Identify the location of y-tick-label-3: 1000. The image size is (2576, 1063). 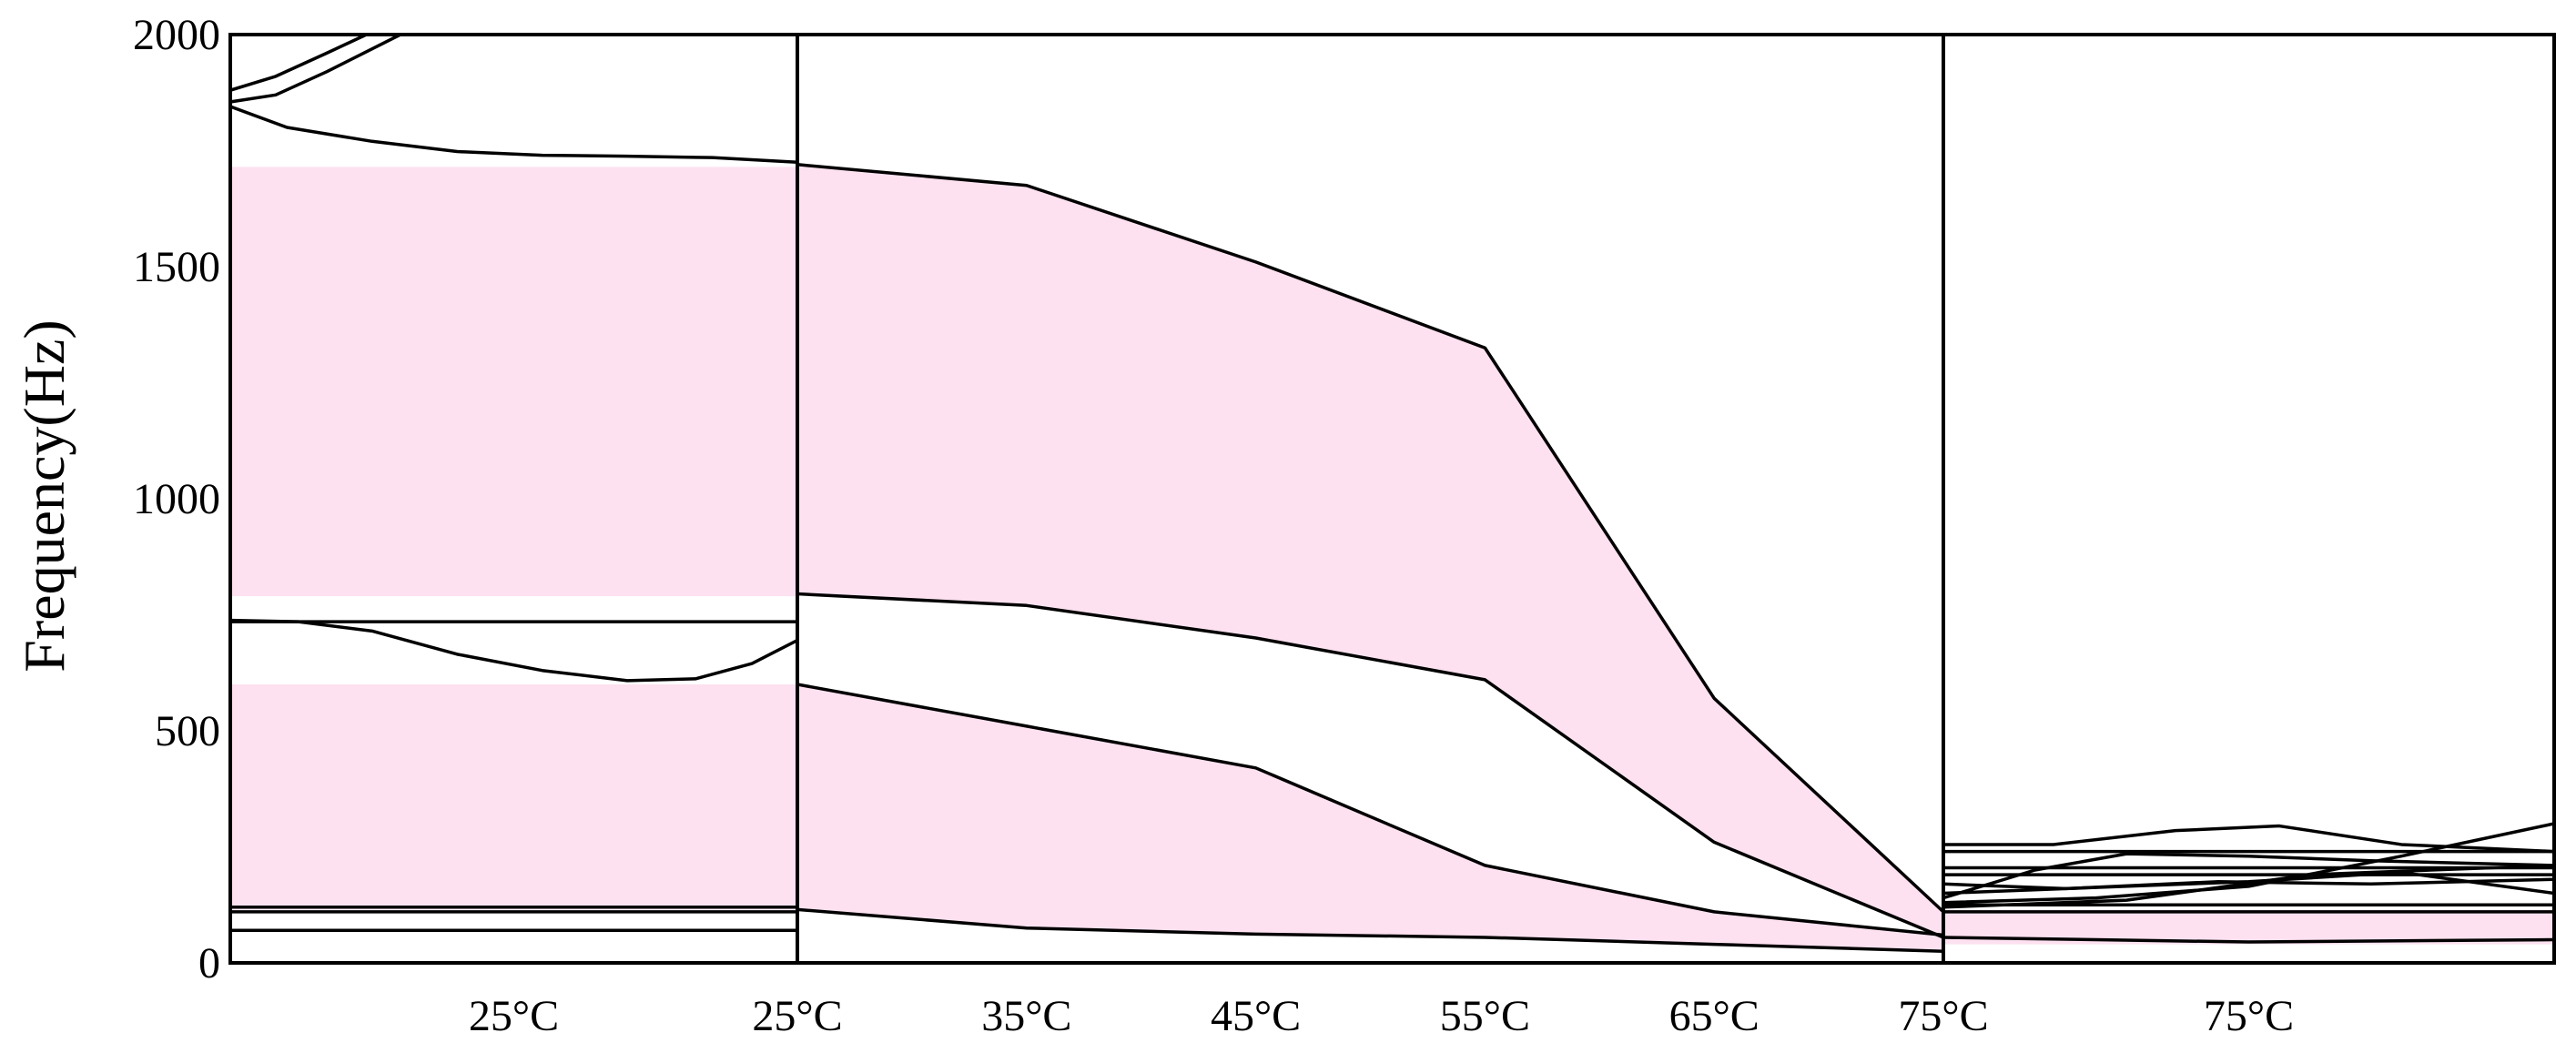
(176, 499).